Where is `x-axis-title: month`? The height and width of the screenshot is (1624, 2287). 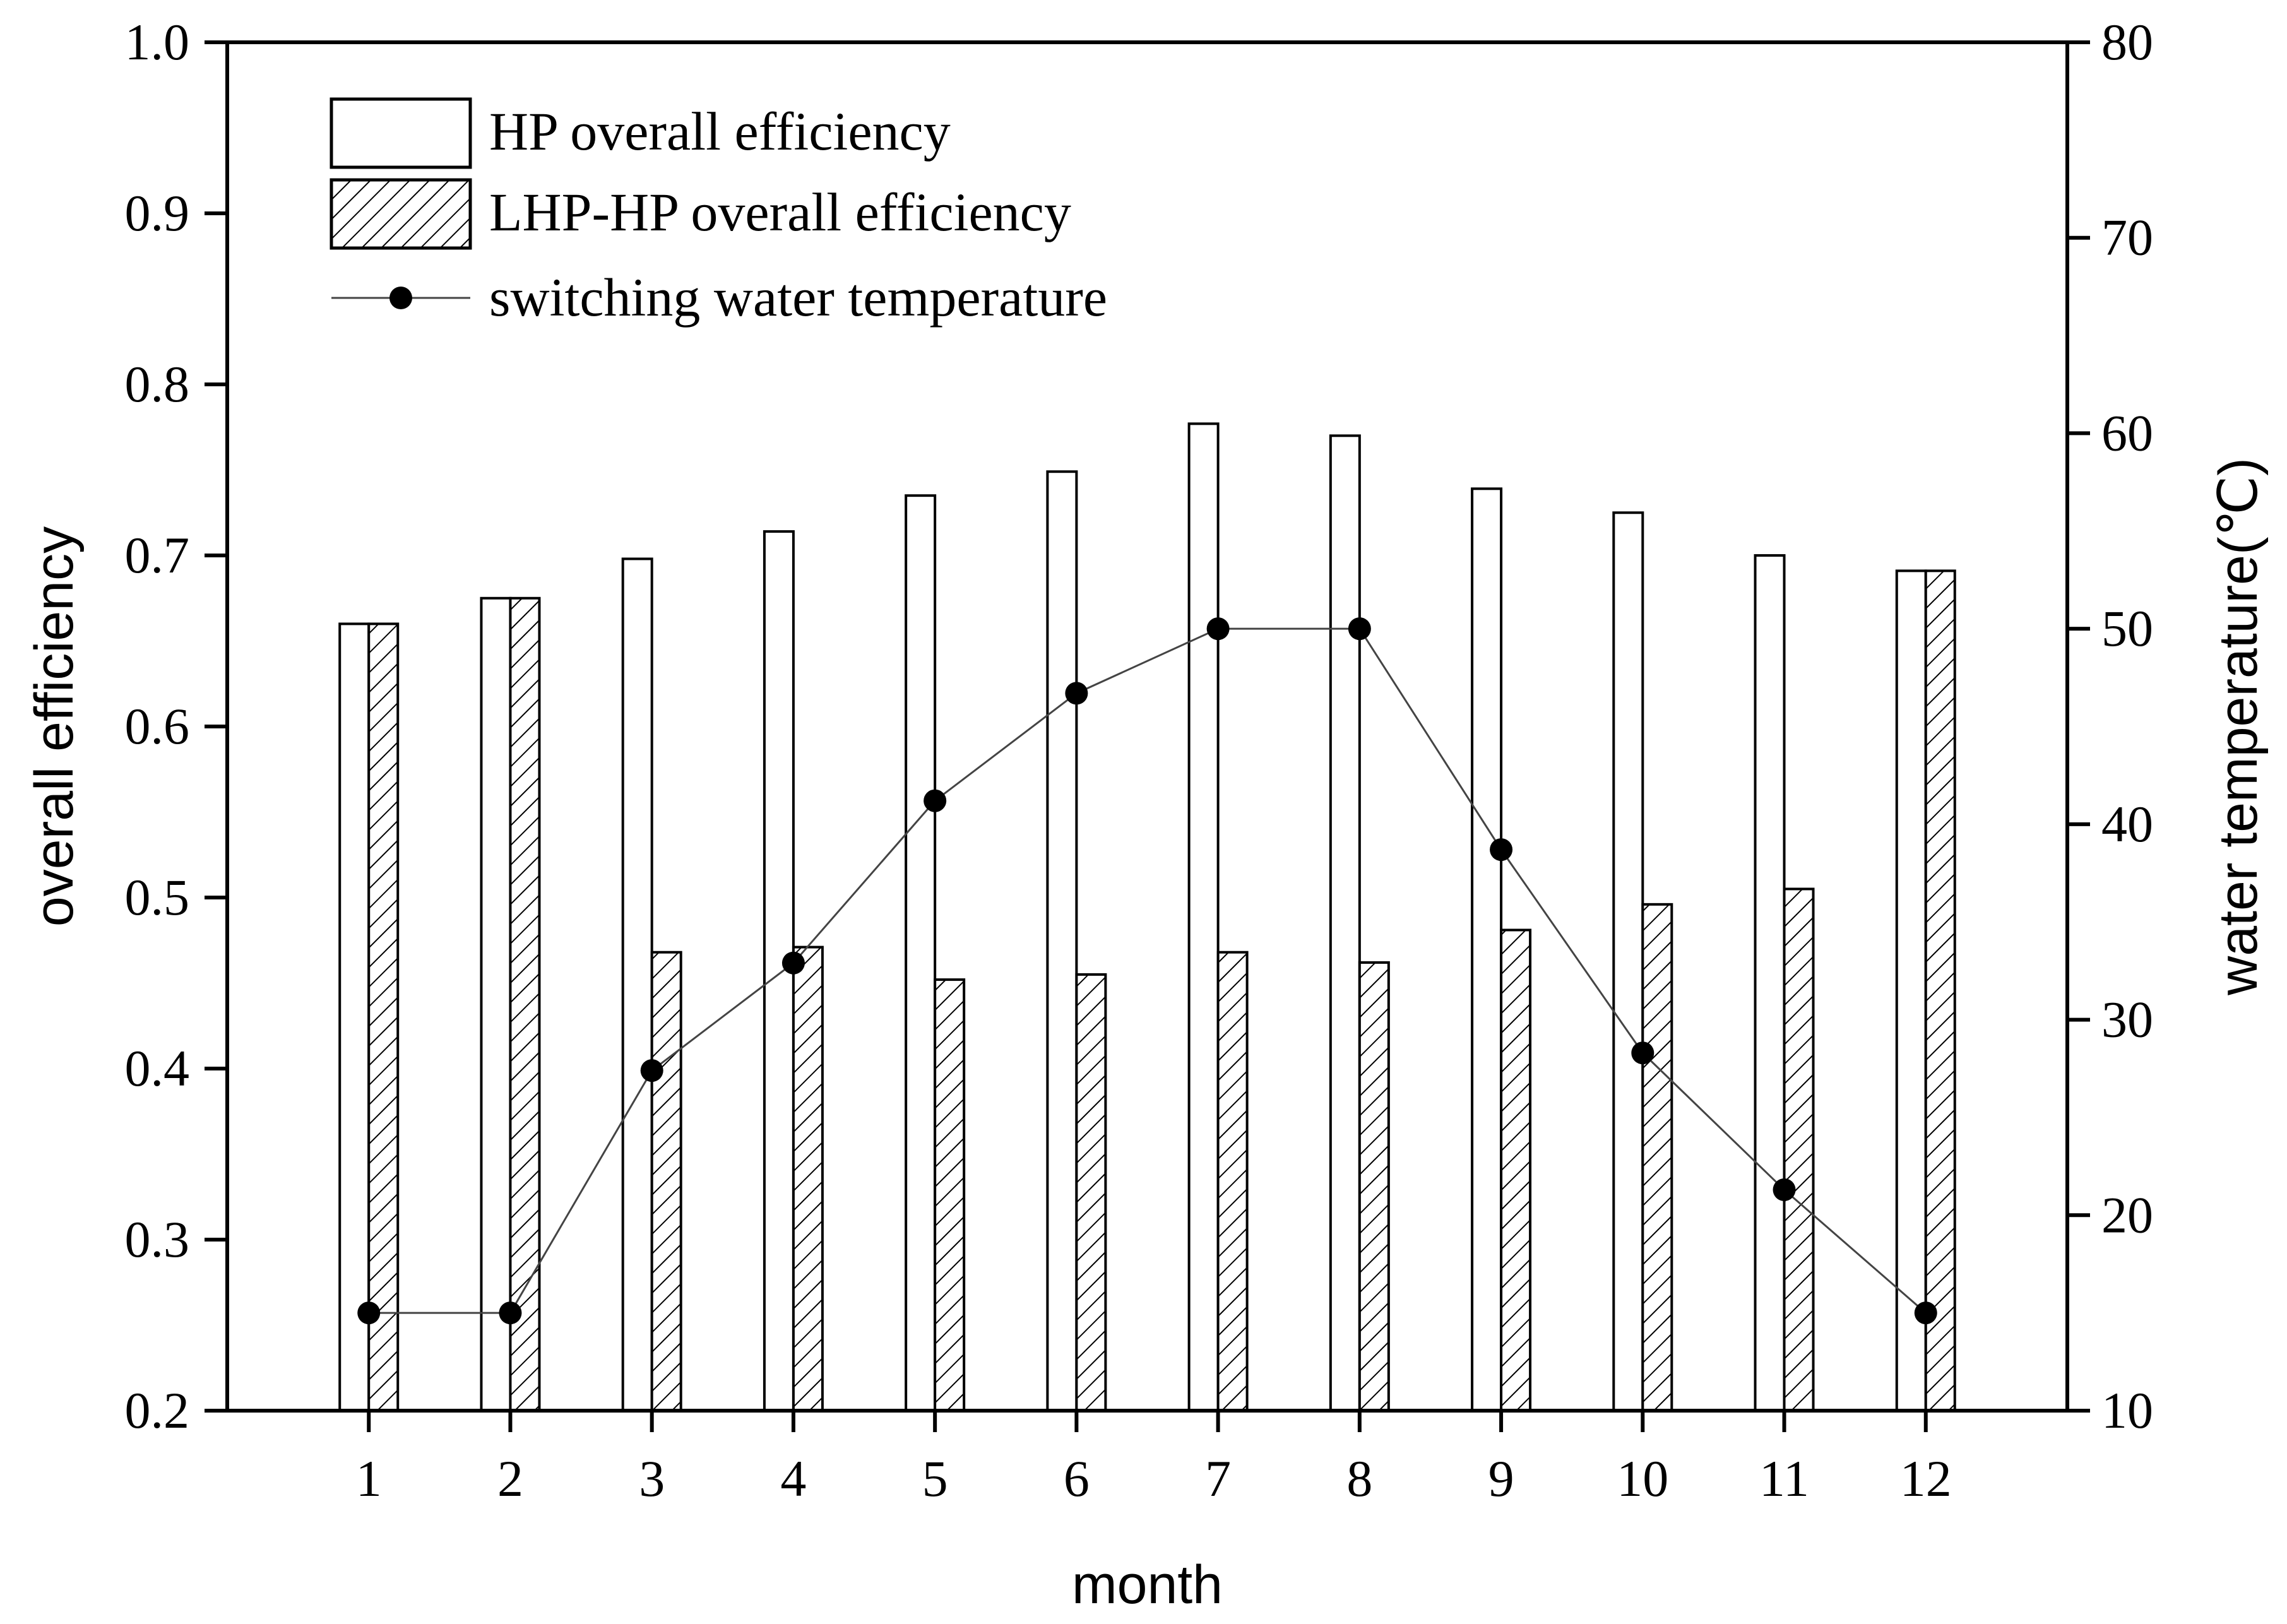
x-axis-title: month is located at coordinates (1148, 1585).